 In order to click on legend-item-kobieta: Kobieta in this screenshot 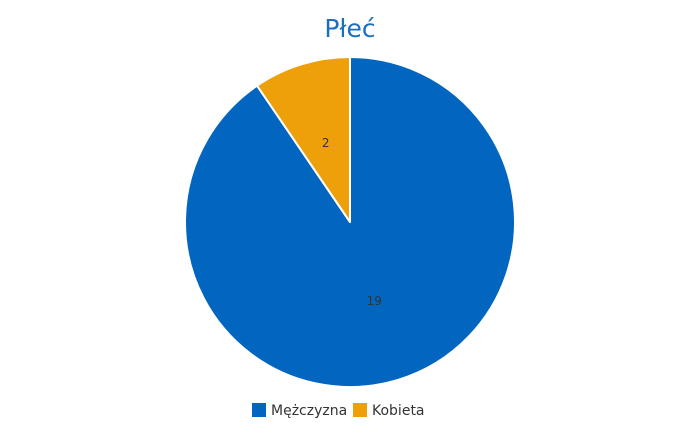, I will do `click(389, 411)`.